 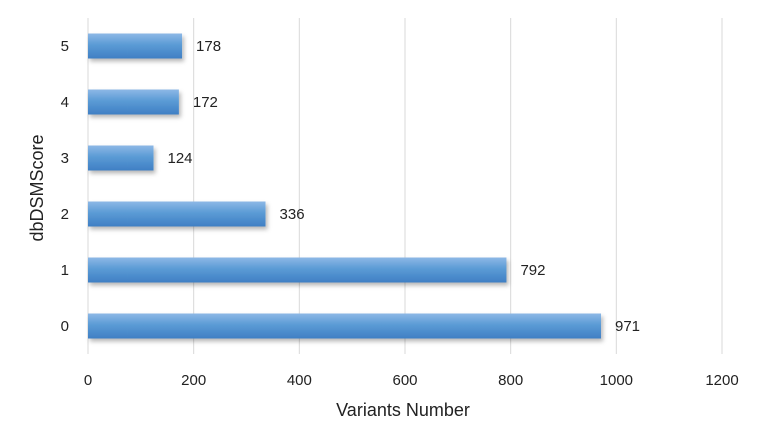 What do you see at coordinates (205, 102) in the screenshot?
I see `data-label-score-4: 172` at bounding box center [205, 102].